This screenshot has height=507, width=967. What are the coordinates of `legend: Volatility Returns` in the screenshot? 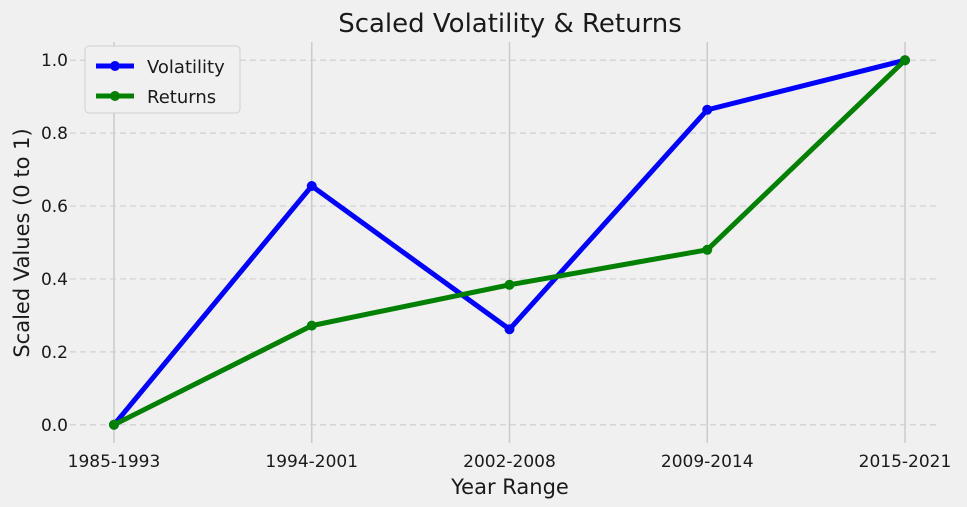 It's located at (162, 79).